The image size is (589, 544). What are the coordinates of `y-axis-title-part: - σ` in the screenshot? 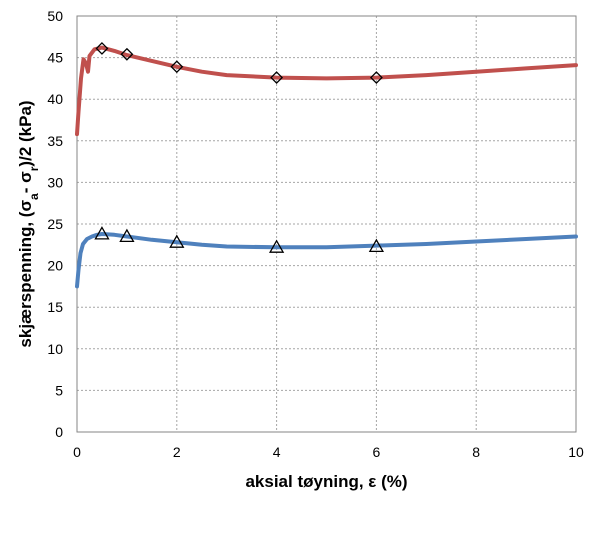 It's located at (25, 182).